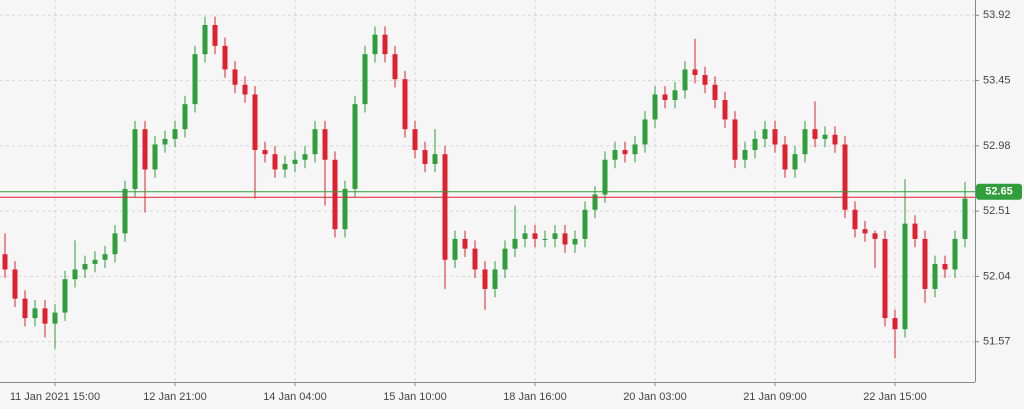 Image resolution: width=1024 pixels, height=409 pixels. What do you see at coordinates (415, 397) in the screenshot?
I see `x-tick-label: 15 Jan 10:00` at bounding box center [415, 397].